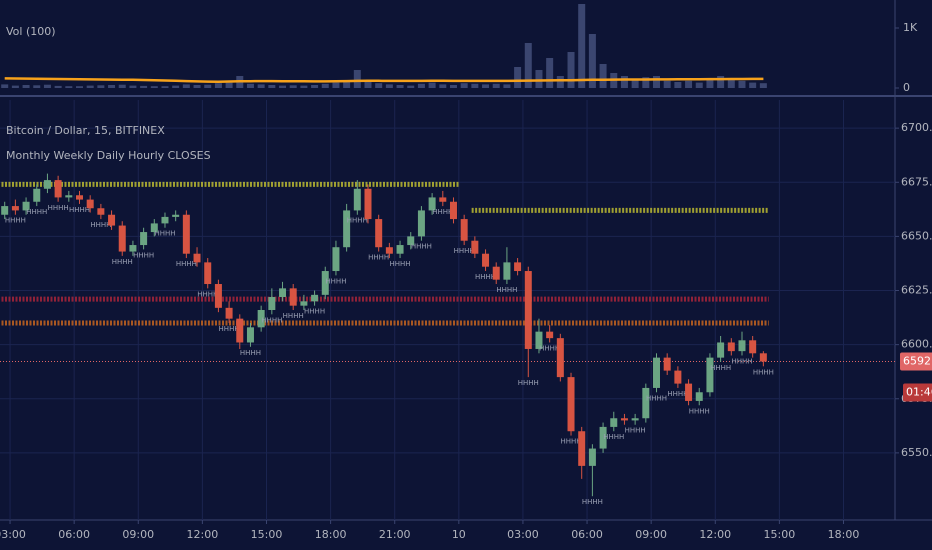  Describe the element at coordinates (919, 392) in the screenshot. I see `countdown-label: 01:46` at that location.